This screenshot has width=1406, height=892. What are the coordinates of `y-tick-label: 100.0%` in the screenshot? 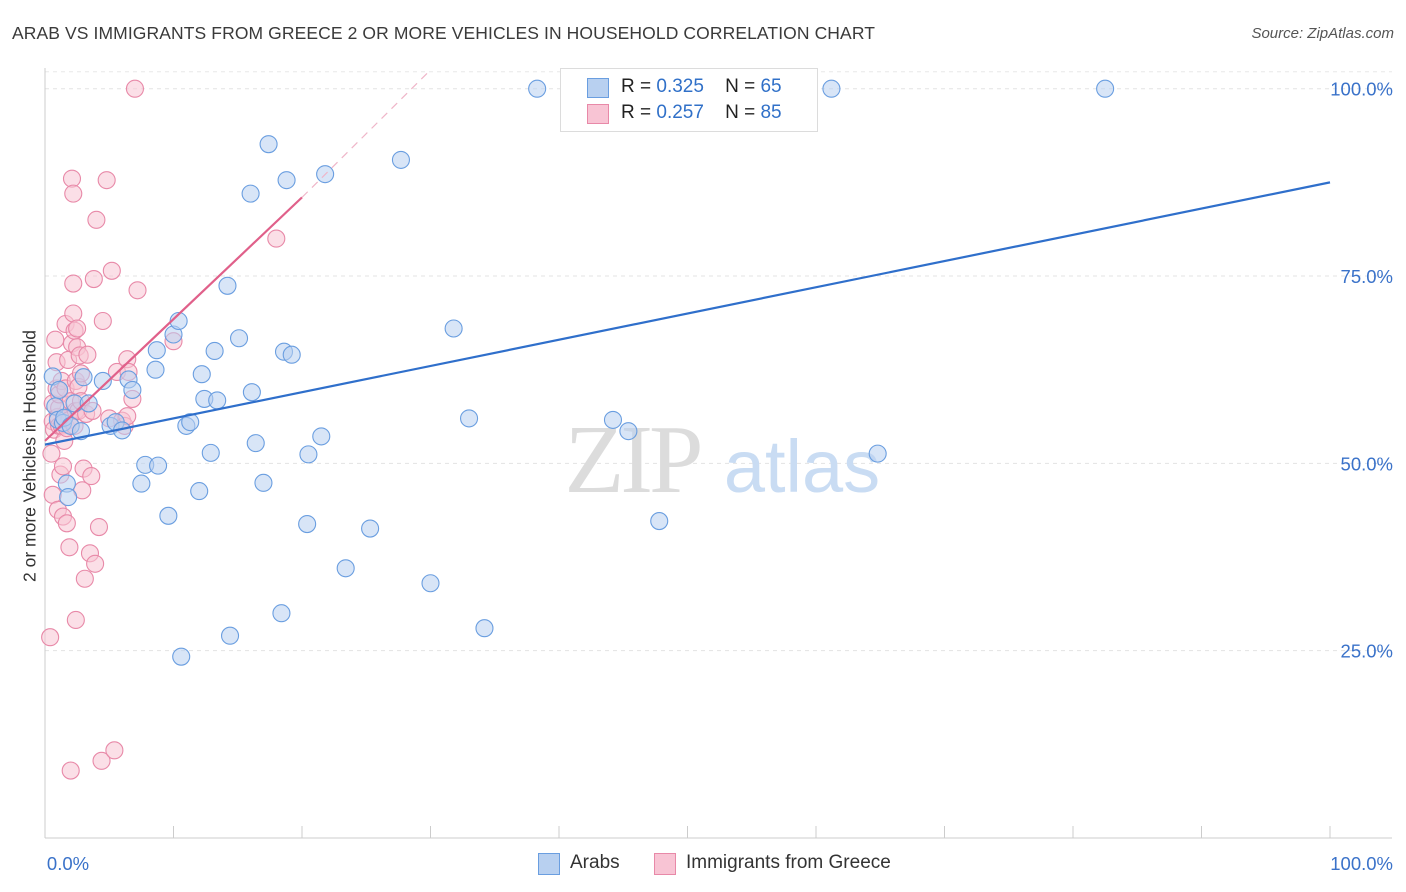 It's located at (1361, 89).